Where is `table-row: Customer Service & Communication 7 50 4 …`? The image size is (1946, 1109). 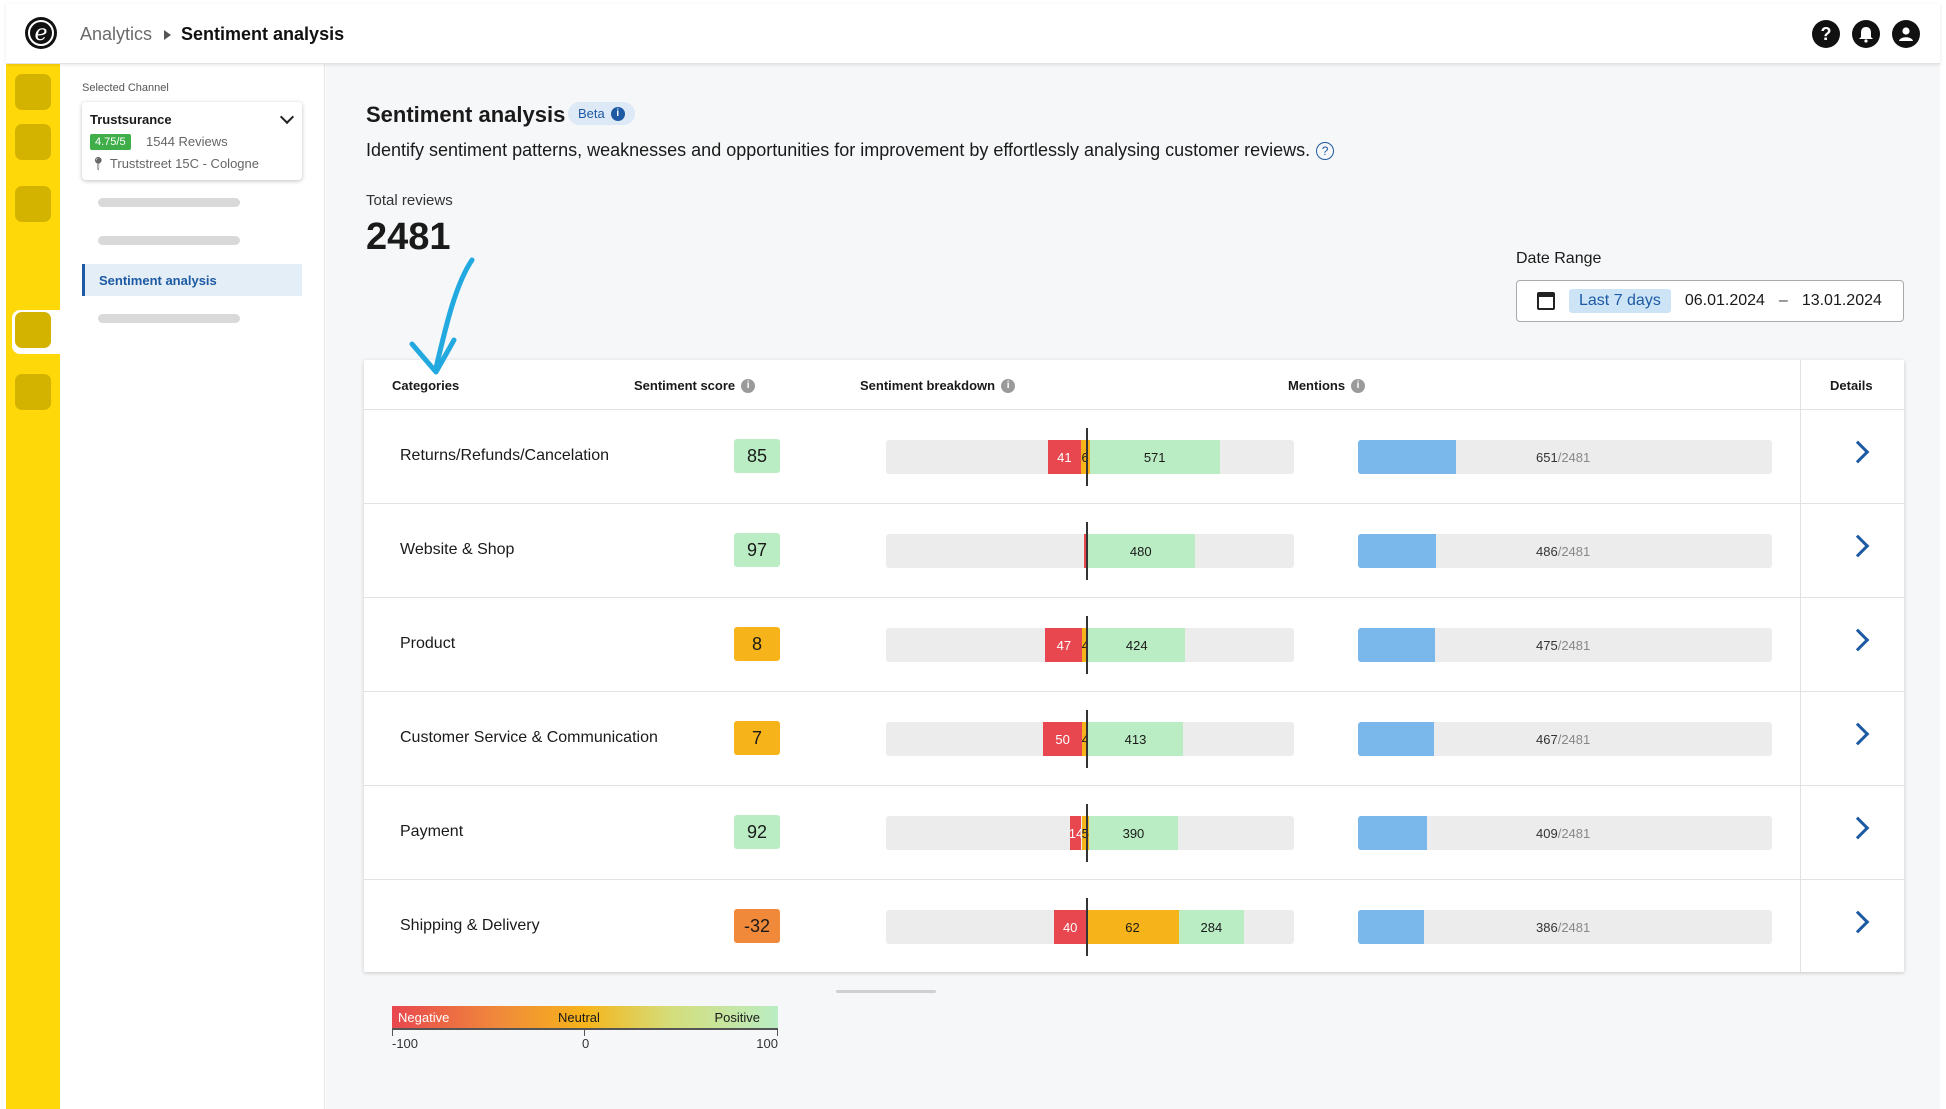 table-row: Customer Service & Communication 7 50 4 … is located at coordinates (1134, 739).